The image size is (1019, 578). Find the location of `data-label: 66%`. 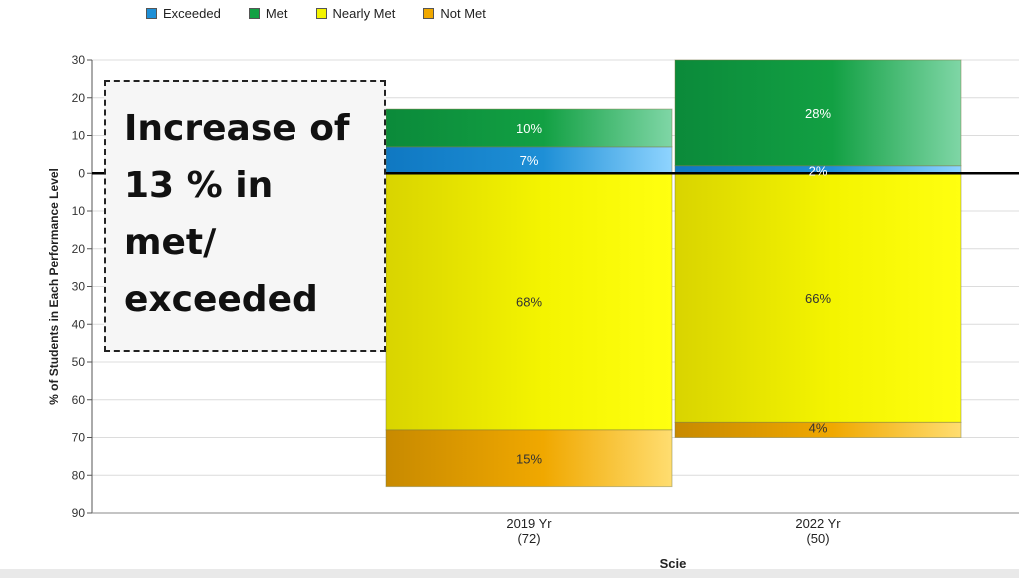

data-label: 66% is located at coordinates (818, 298).